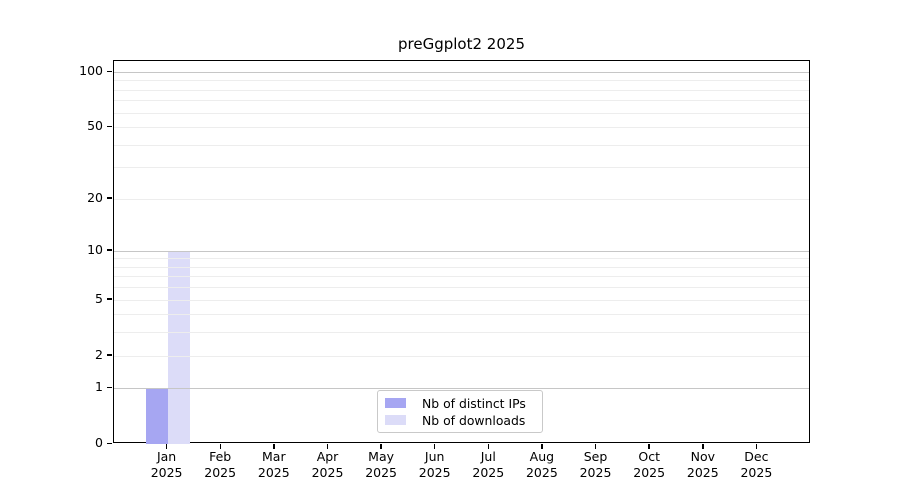 This screenshot has height=500, width=900. What do you see at coordinates (756, 464) in the screenshot?
I see `x-axis-tick-label-dec-2025: Dec 2025` at bounding box center [756, 464].